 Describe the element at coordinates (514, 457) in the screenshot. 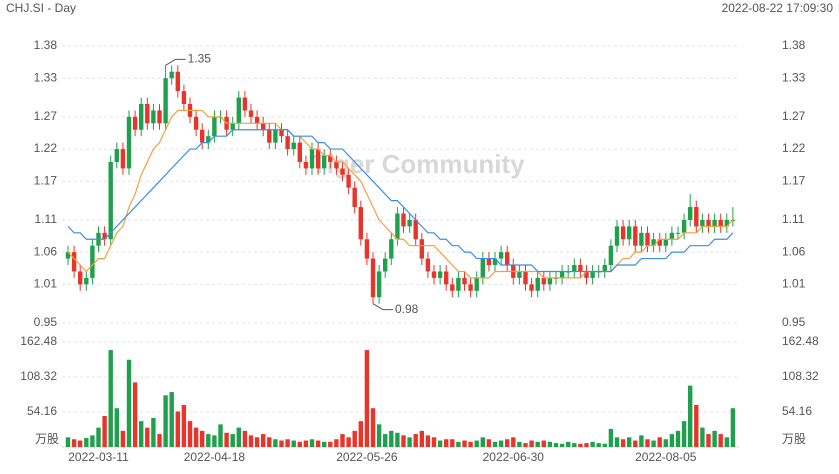

I see `x-tick-label: 2022-06-30` at that location.